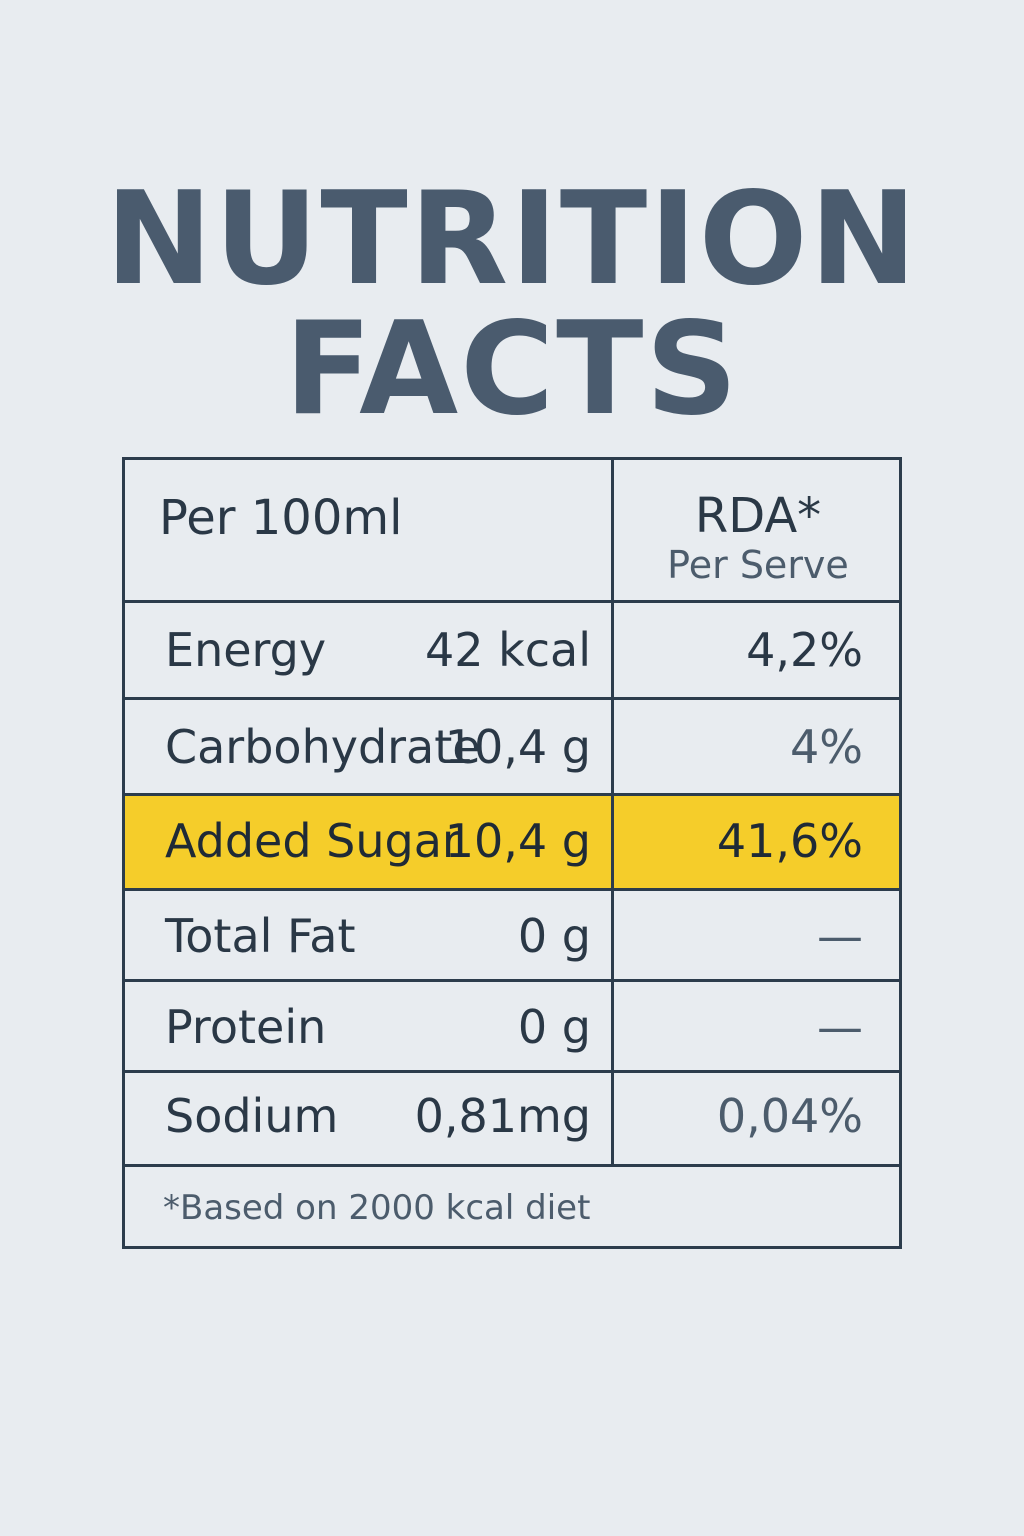 The width and height of the screenshot is (1024, 1536). I want to click on title-line-2: FACTS, so click(512, 369).